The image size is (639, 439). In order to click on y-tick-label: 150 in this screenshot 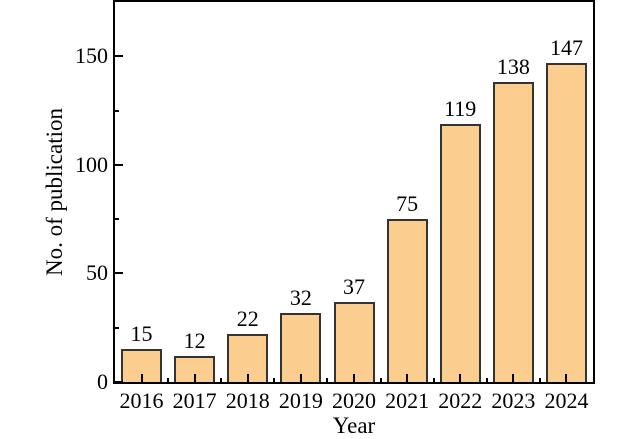, I will do `click(91, 56)`.